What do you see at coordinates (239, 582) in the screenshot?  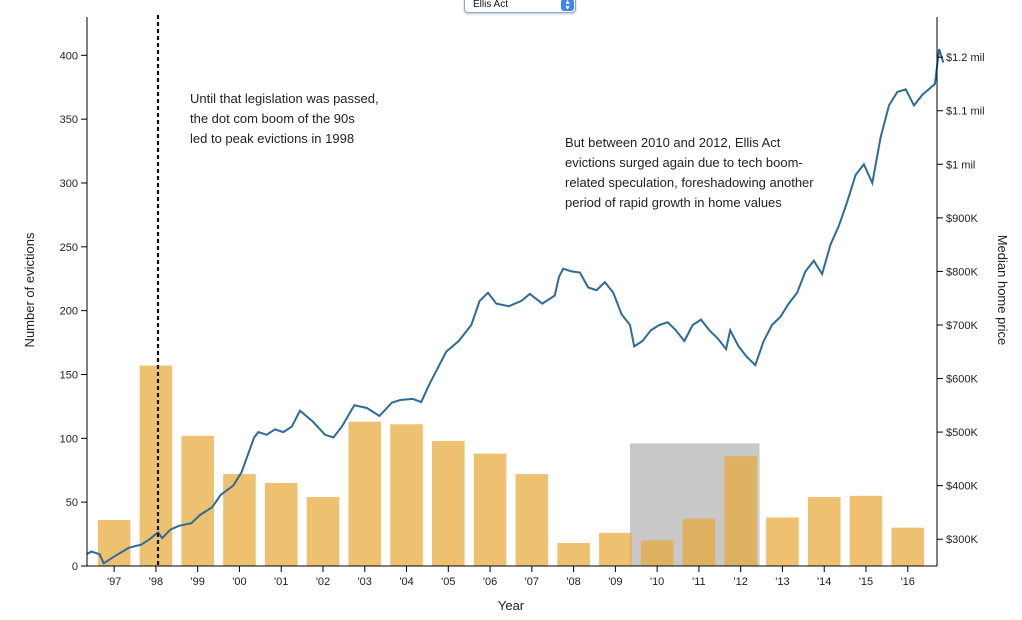 I see `bottom-tick-label: '00` at bounding box center [239, 582].